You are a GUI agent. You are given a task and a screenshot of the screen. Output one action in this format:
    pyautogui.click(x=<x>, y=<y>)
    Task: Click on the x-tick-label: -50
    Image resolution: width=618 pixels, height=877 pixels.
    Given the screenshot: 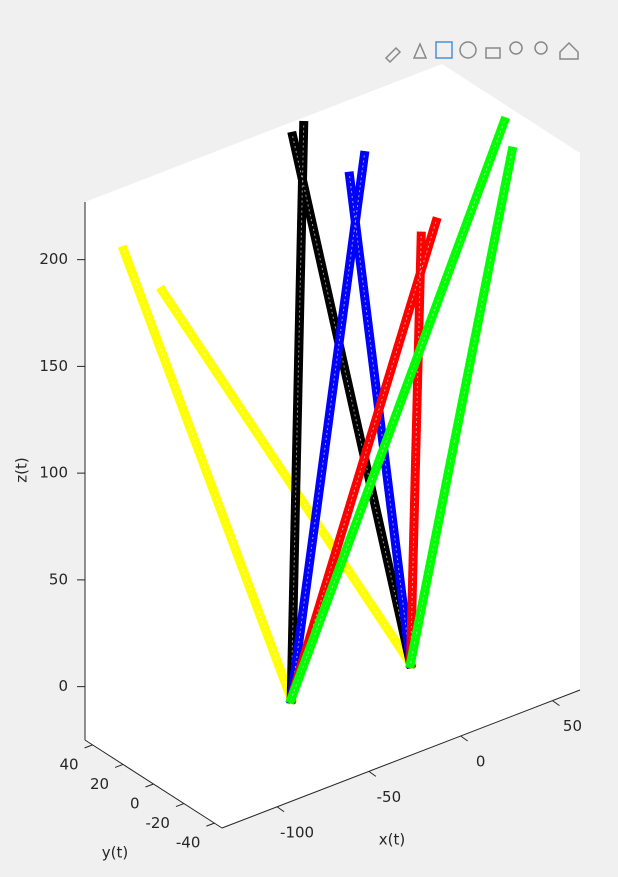 What is the action you would take?
    pyautogui.click(x=389, y=797)
    